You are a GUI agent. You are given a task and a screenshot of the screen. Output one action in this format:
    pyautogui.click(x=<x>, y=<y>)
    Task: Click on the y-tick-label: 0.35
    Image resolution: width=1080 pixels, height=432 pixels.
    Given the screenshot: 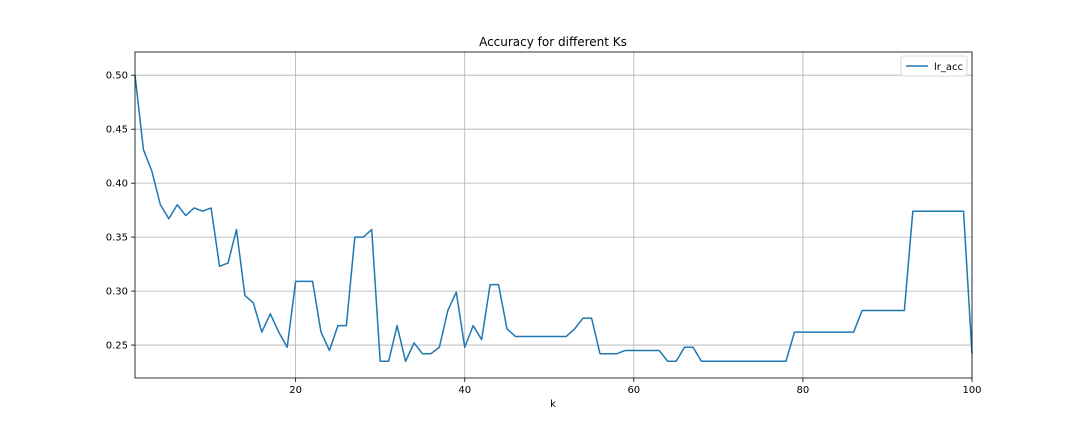 What is the action you would take?
    pyautogui.click(x=117, y=238)
    